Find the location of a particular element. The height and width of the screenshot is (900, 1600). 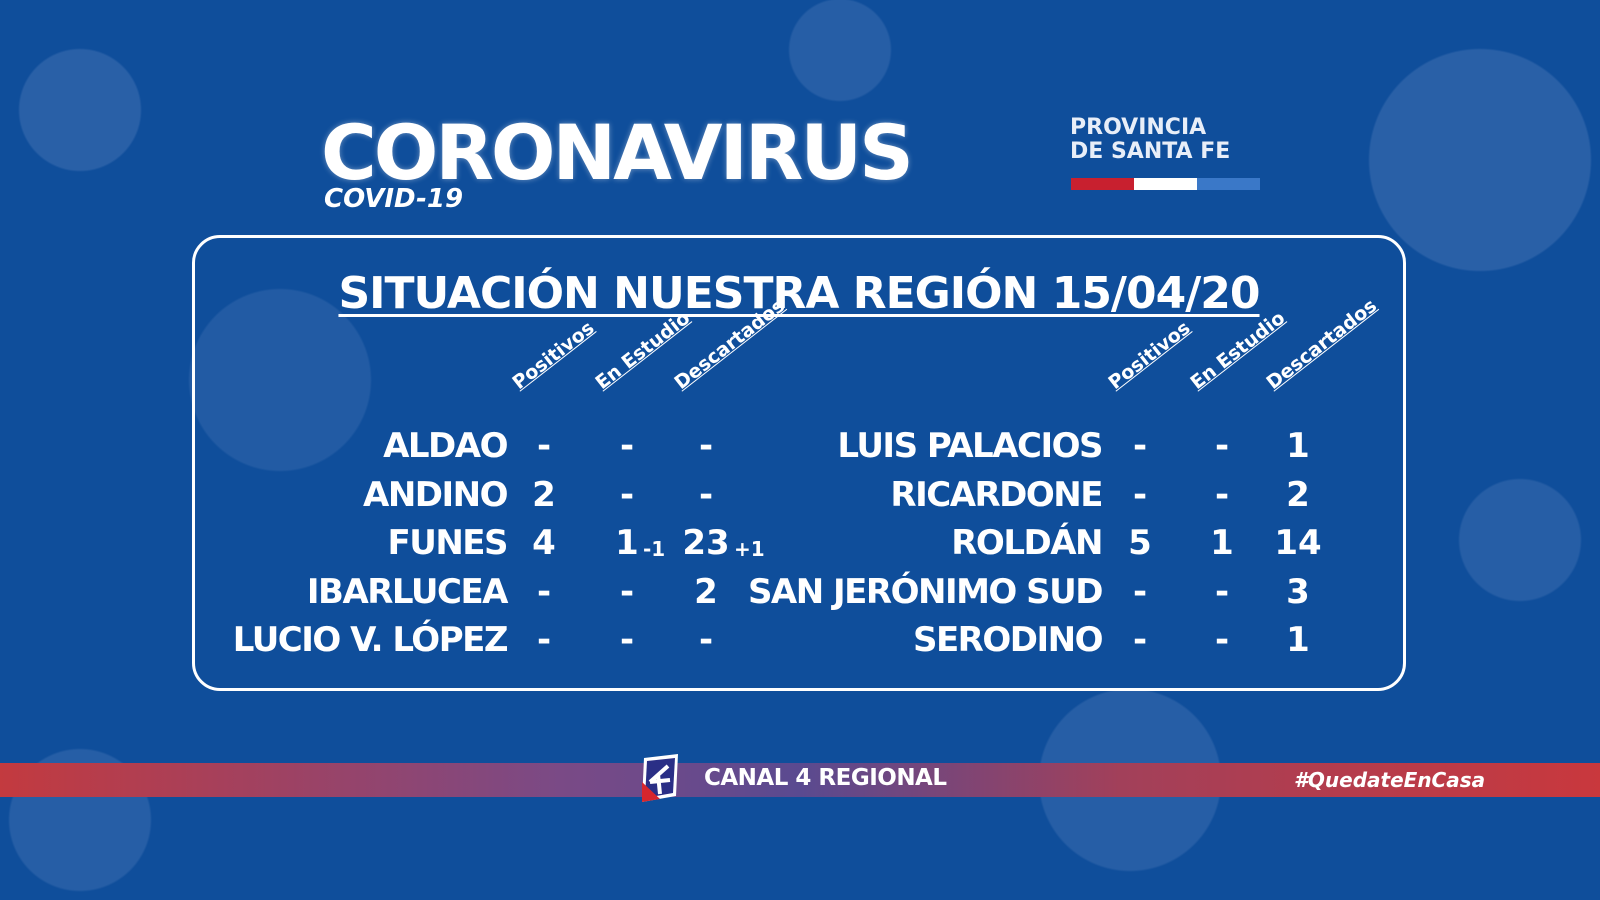

province-flag-bar is located at coordinates (1165, 184).